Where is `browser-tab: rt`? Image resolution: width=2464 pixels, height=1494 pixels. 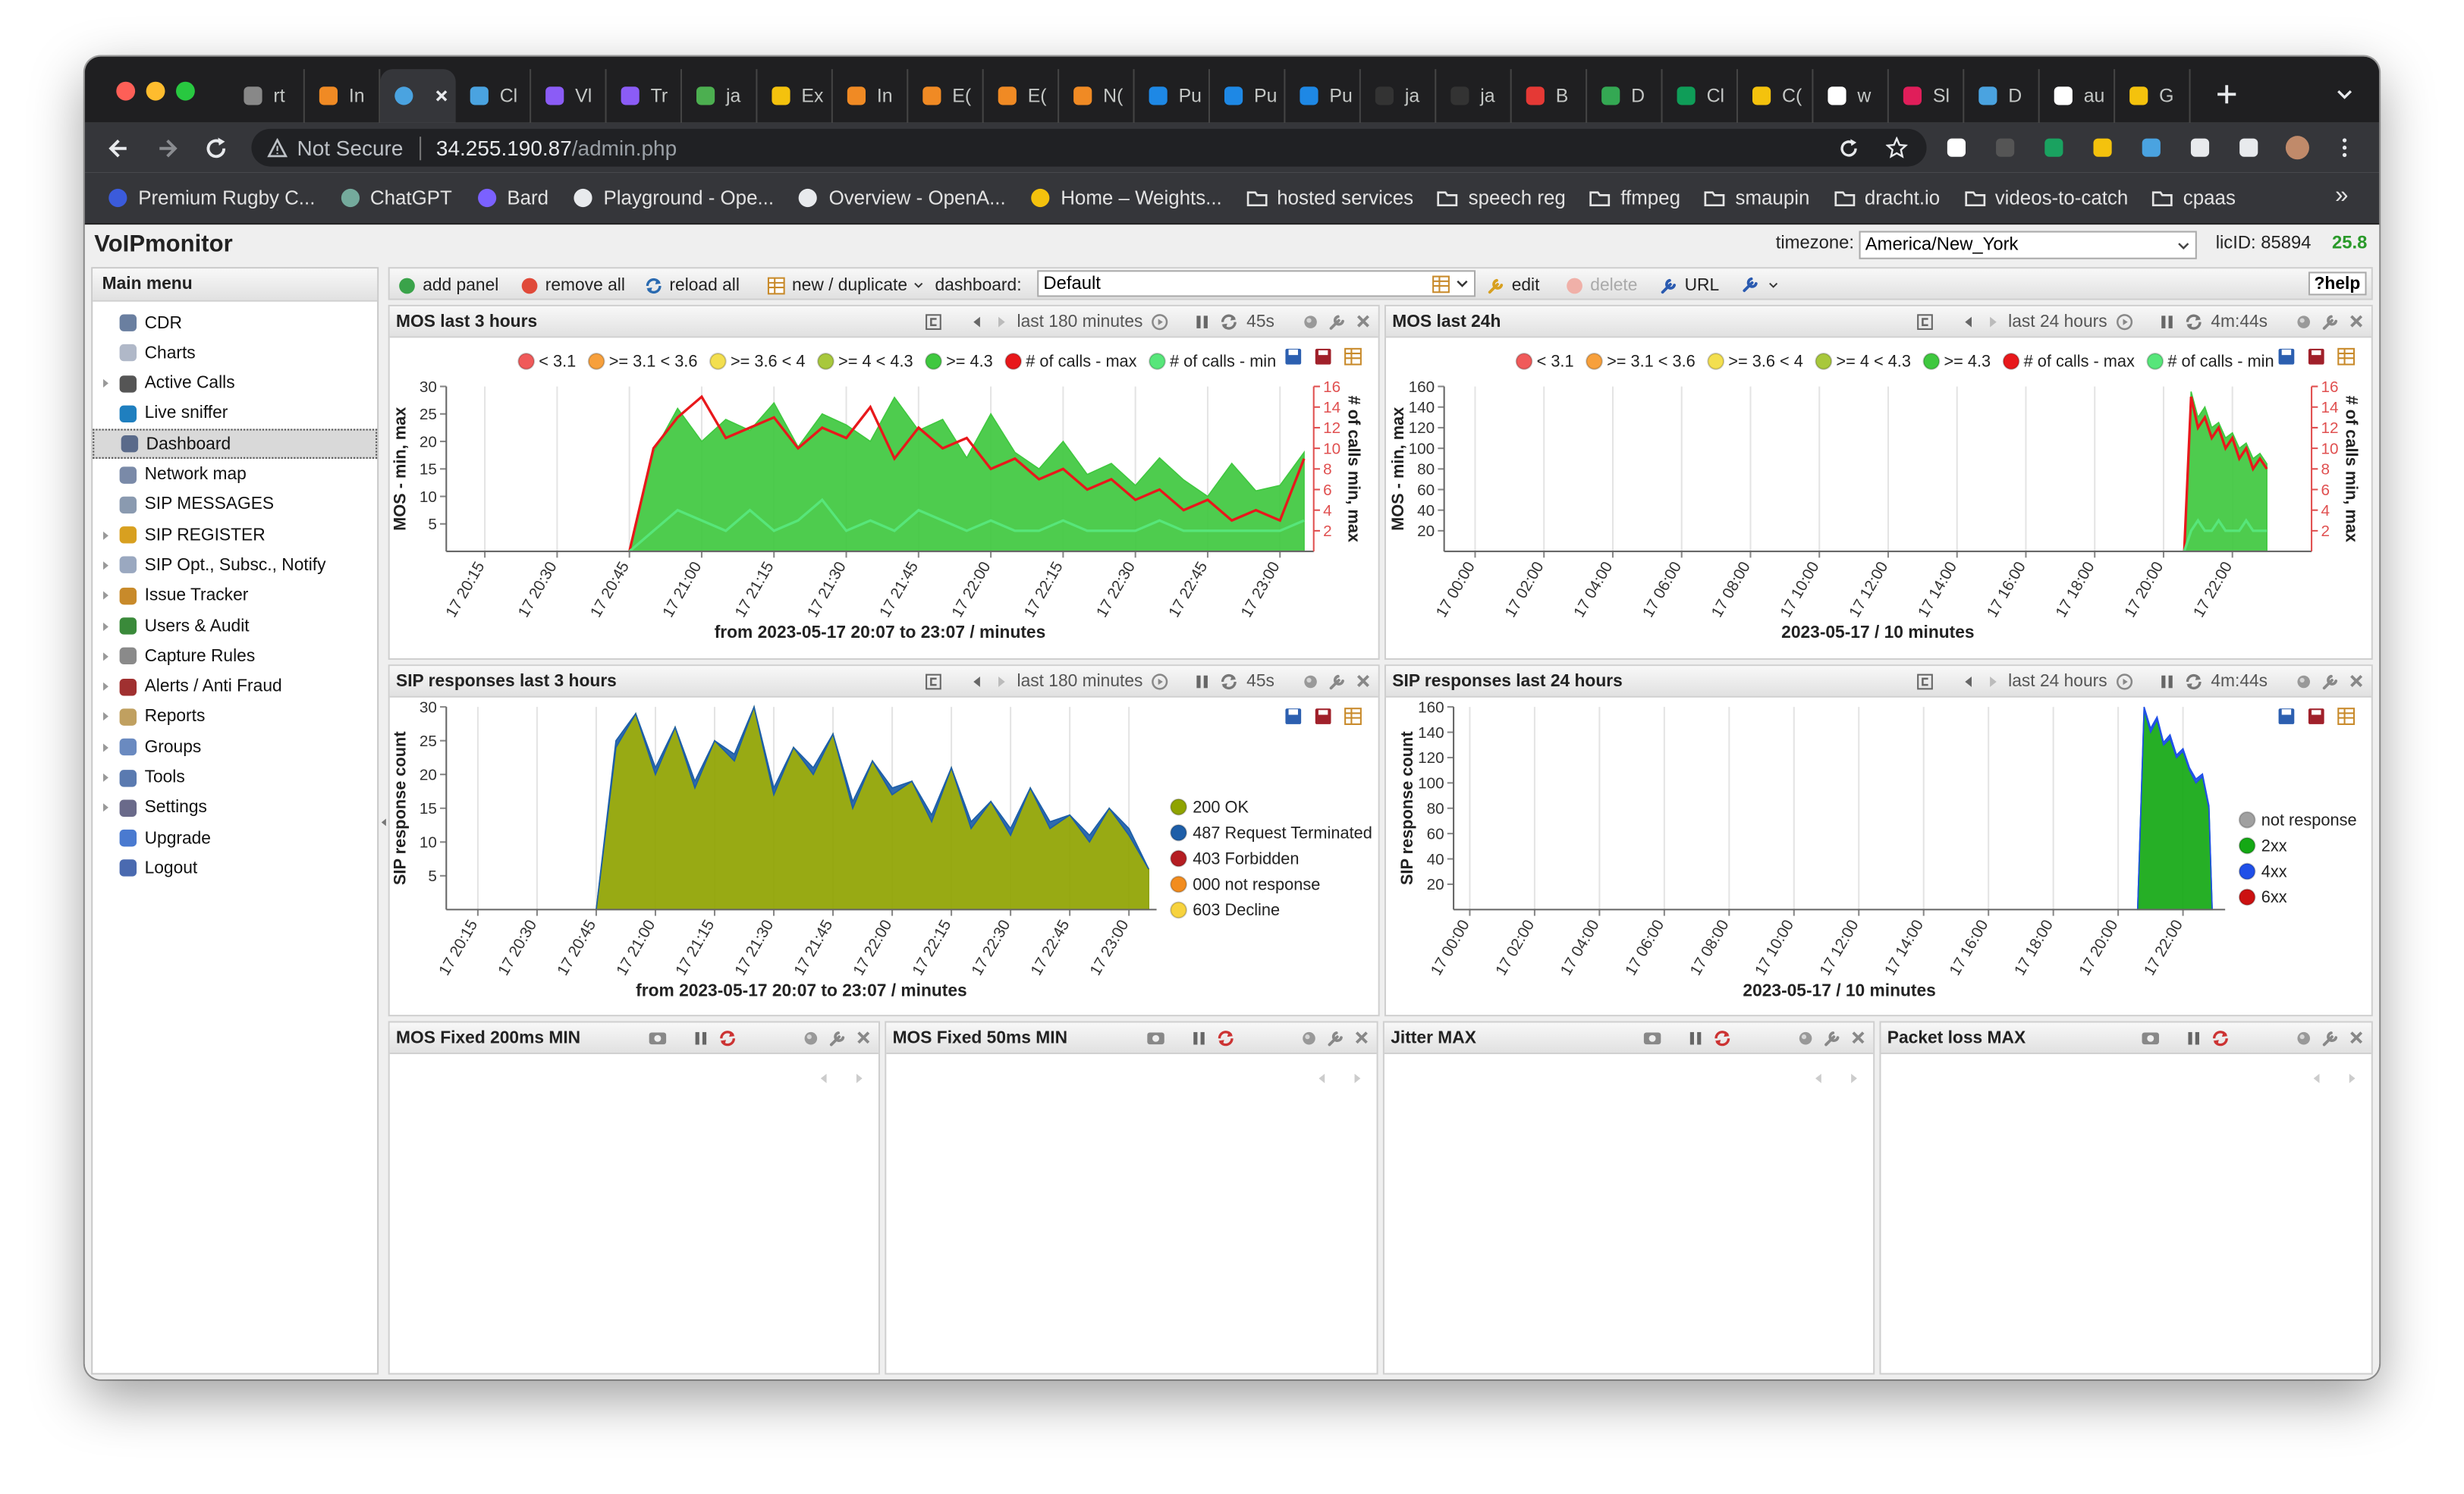 browser-tab: rt is located at coordinates (267, 96).